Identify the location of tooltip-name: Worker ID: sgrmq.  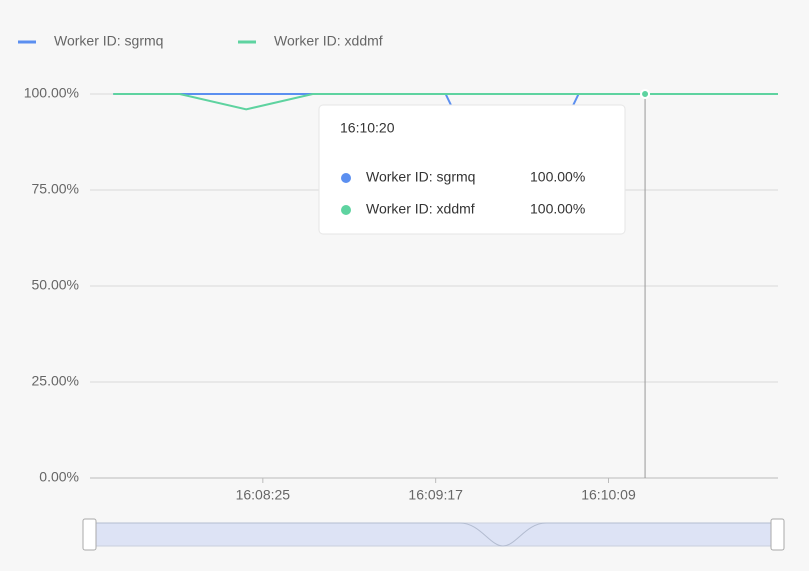
(420, 177).